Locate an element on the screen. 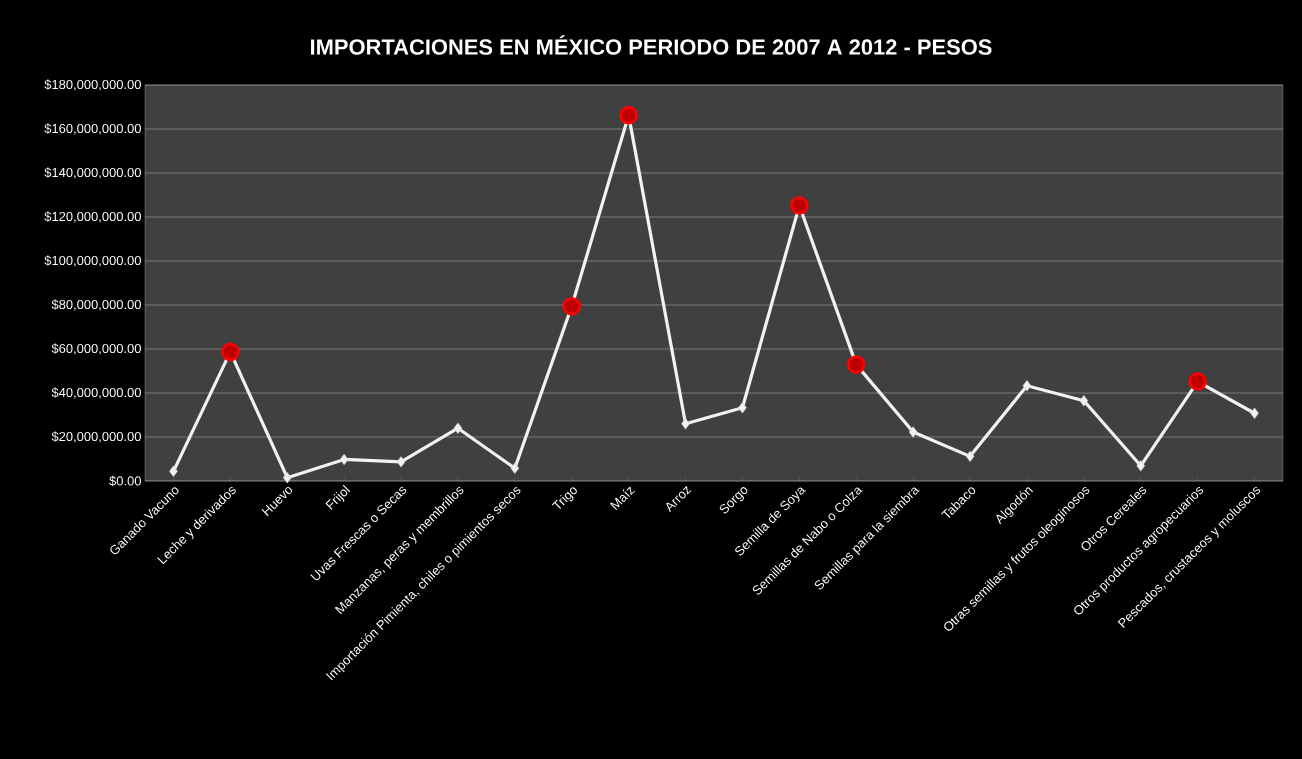  y-tick-label: $120,000,000.00 is located at coordinates (92, 217).